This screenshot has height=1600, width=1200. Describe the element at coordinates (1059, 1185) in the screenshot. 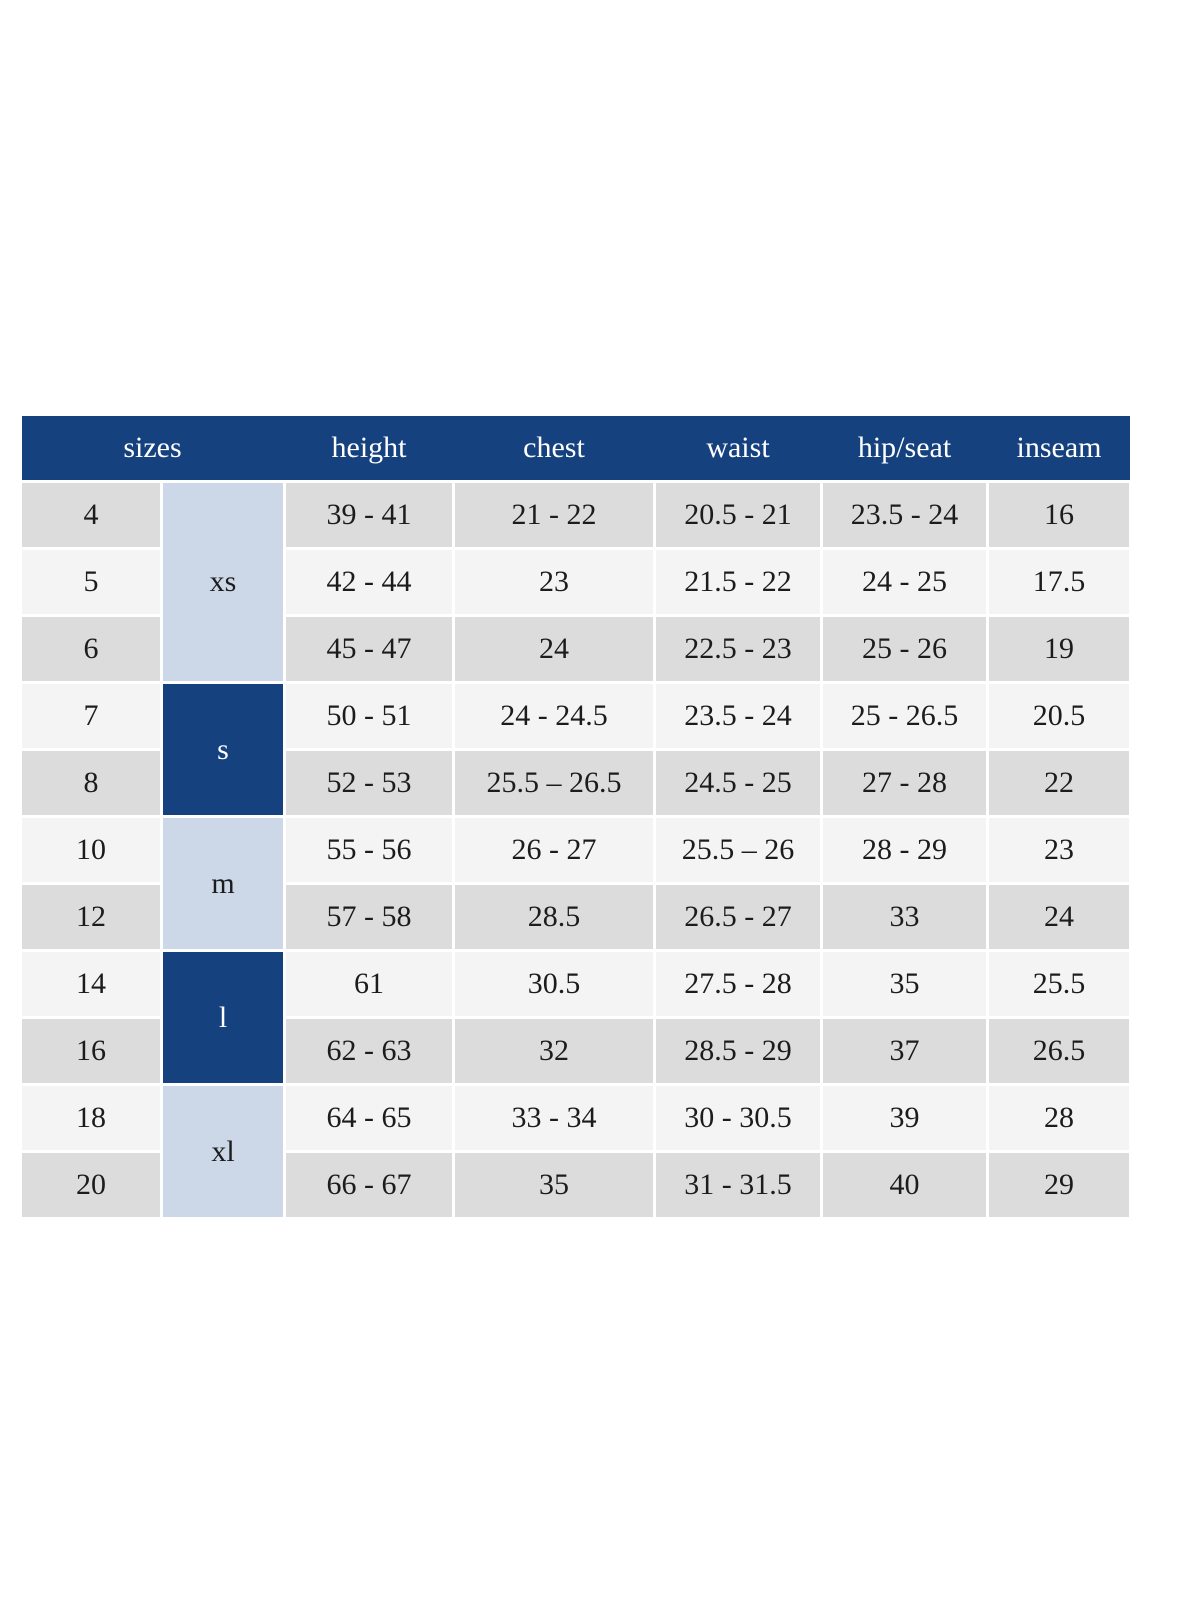

I see `inseam-cell: 29` at that location.